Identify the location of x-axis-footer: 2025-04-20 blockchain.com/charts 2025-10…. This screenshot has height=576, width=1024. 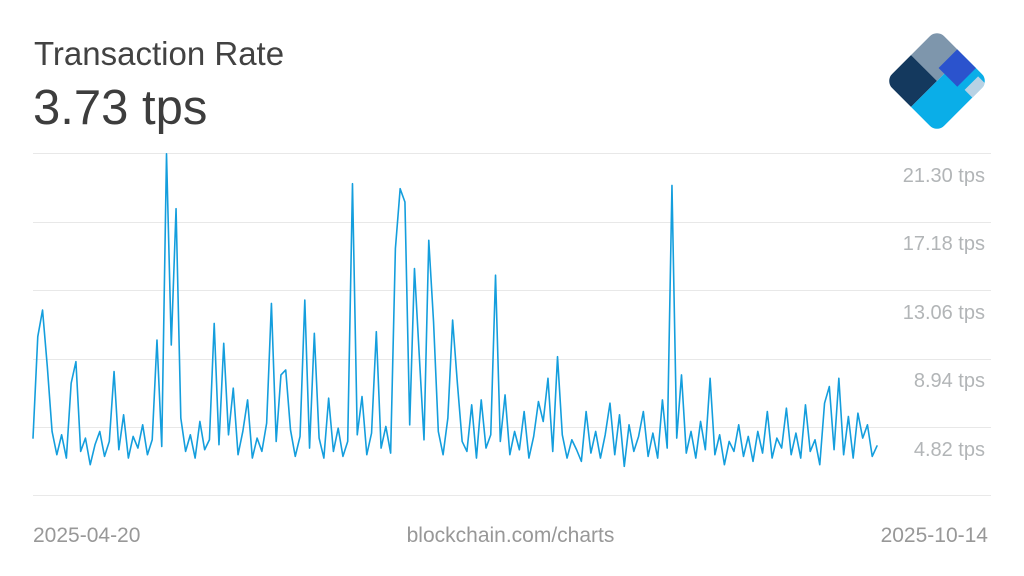
(510, 536).